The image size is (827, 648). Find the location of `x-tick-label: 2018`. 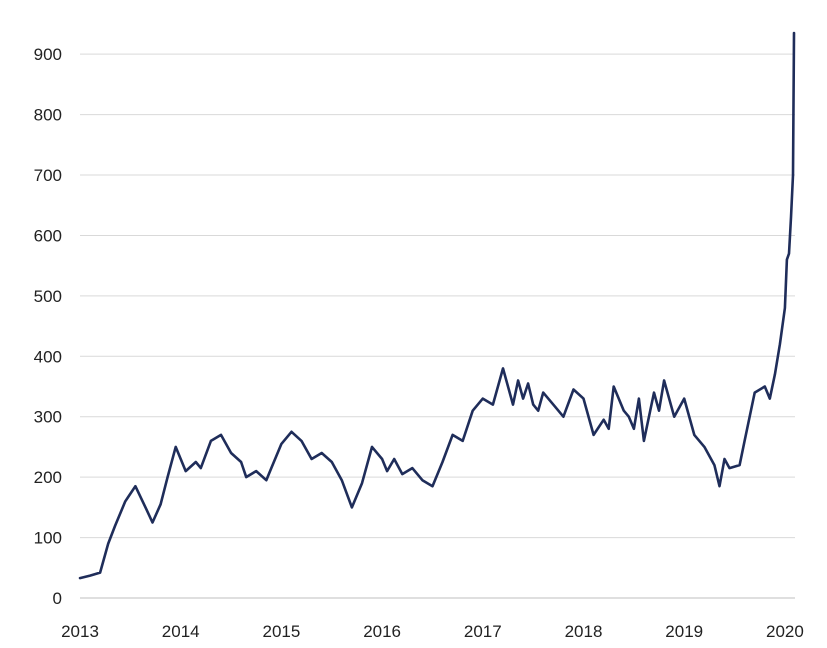

x-tick-label: 2018 is located at coordinates (584, 631).